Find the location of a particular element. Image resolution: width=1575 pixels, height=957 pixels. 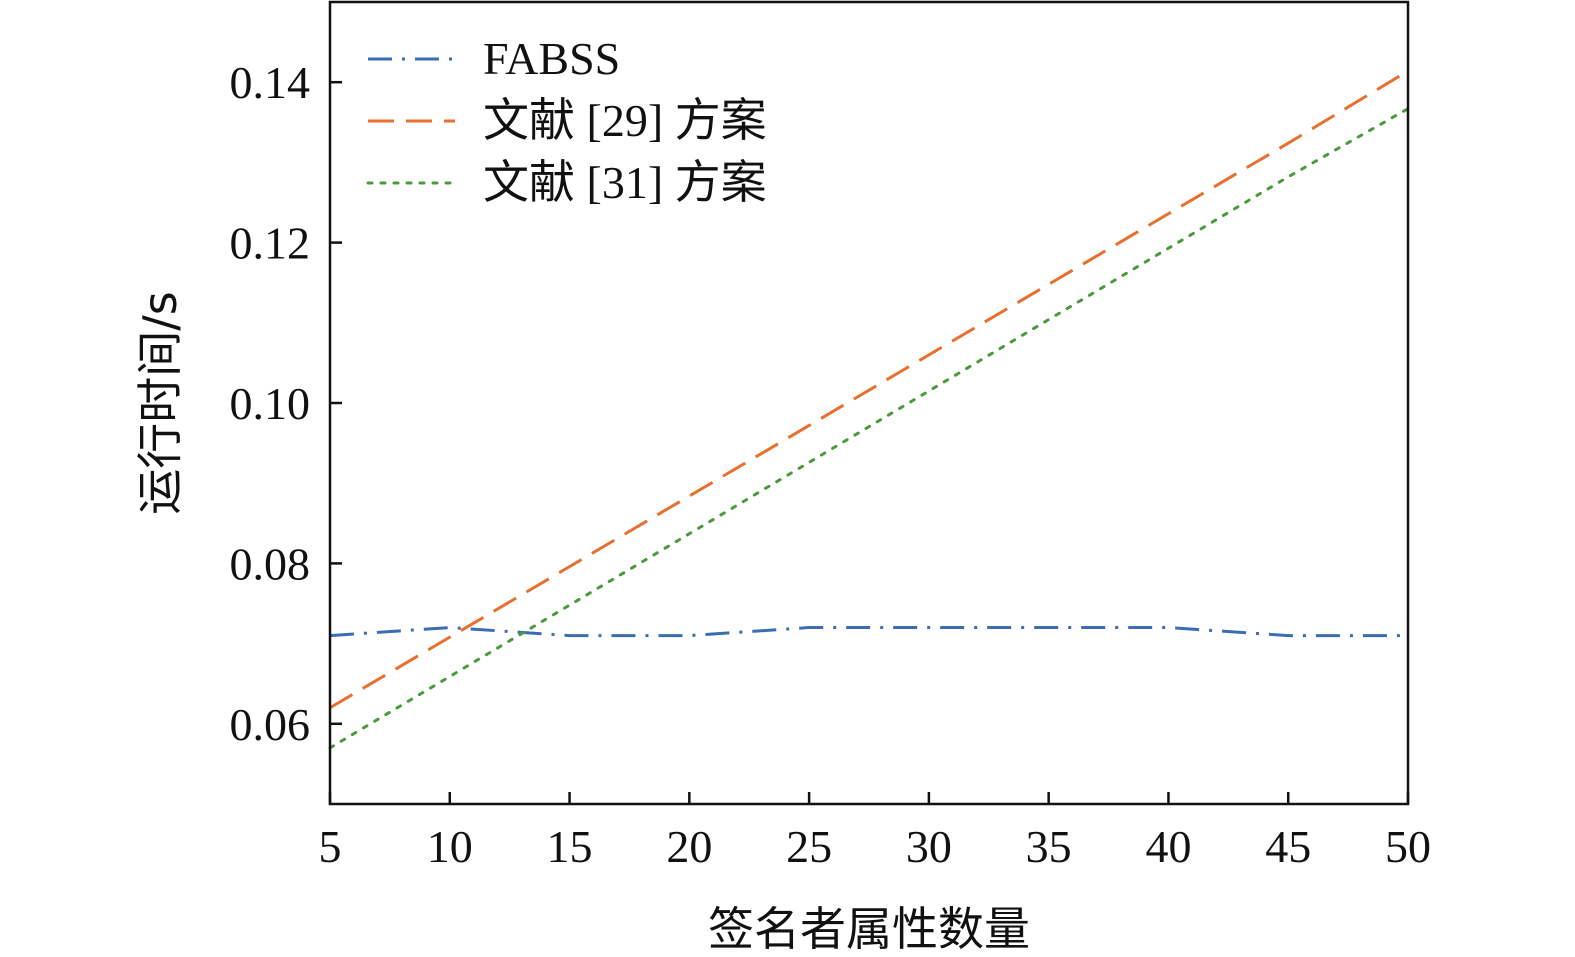

x-tick-label: 20 is located at coordinates (689, 846).